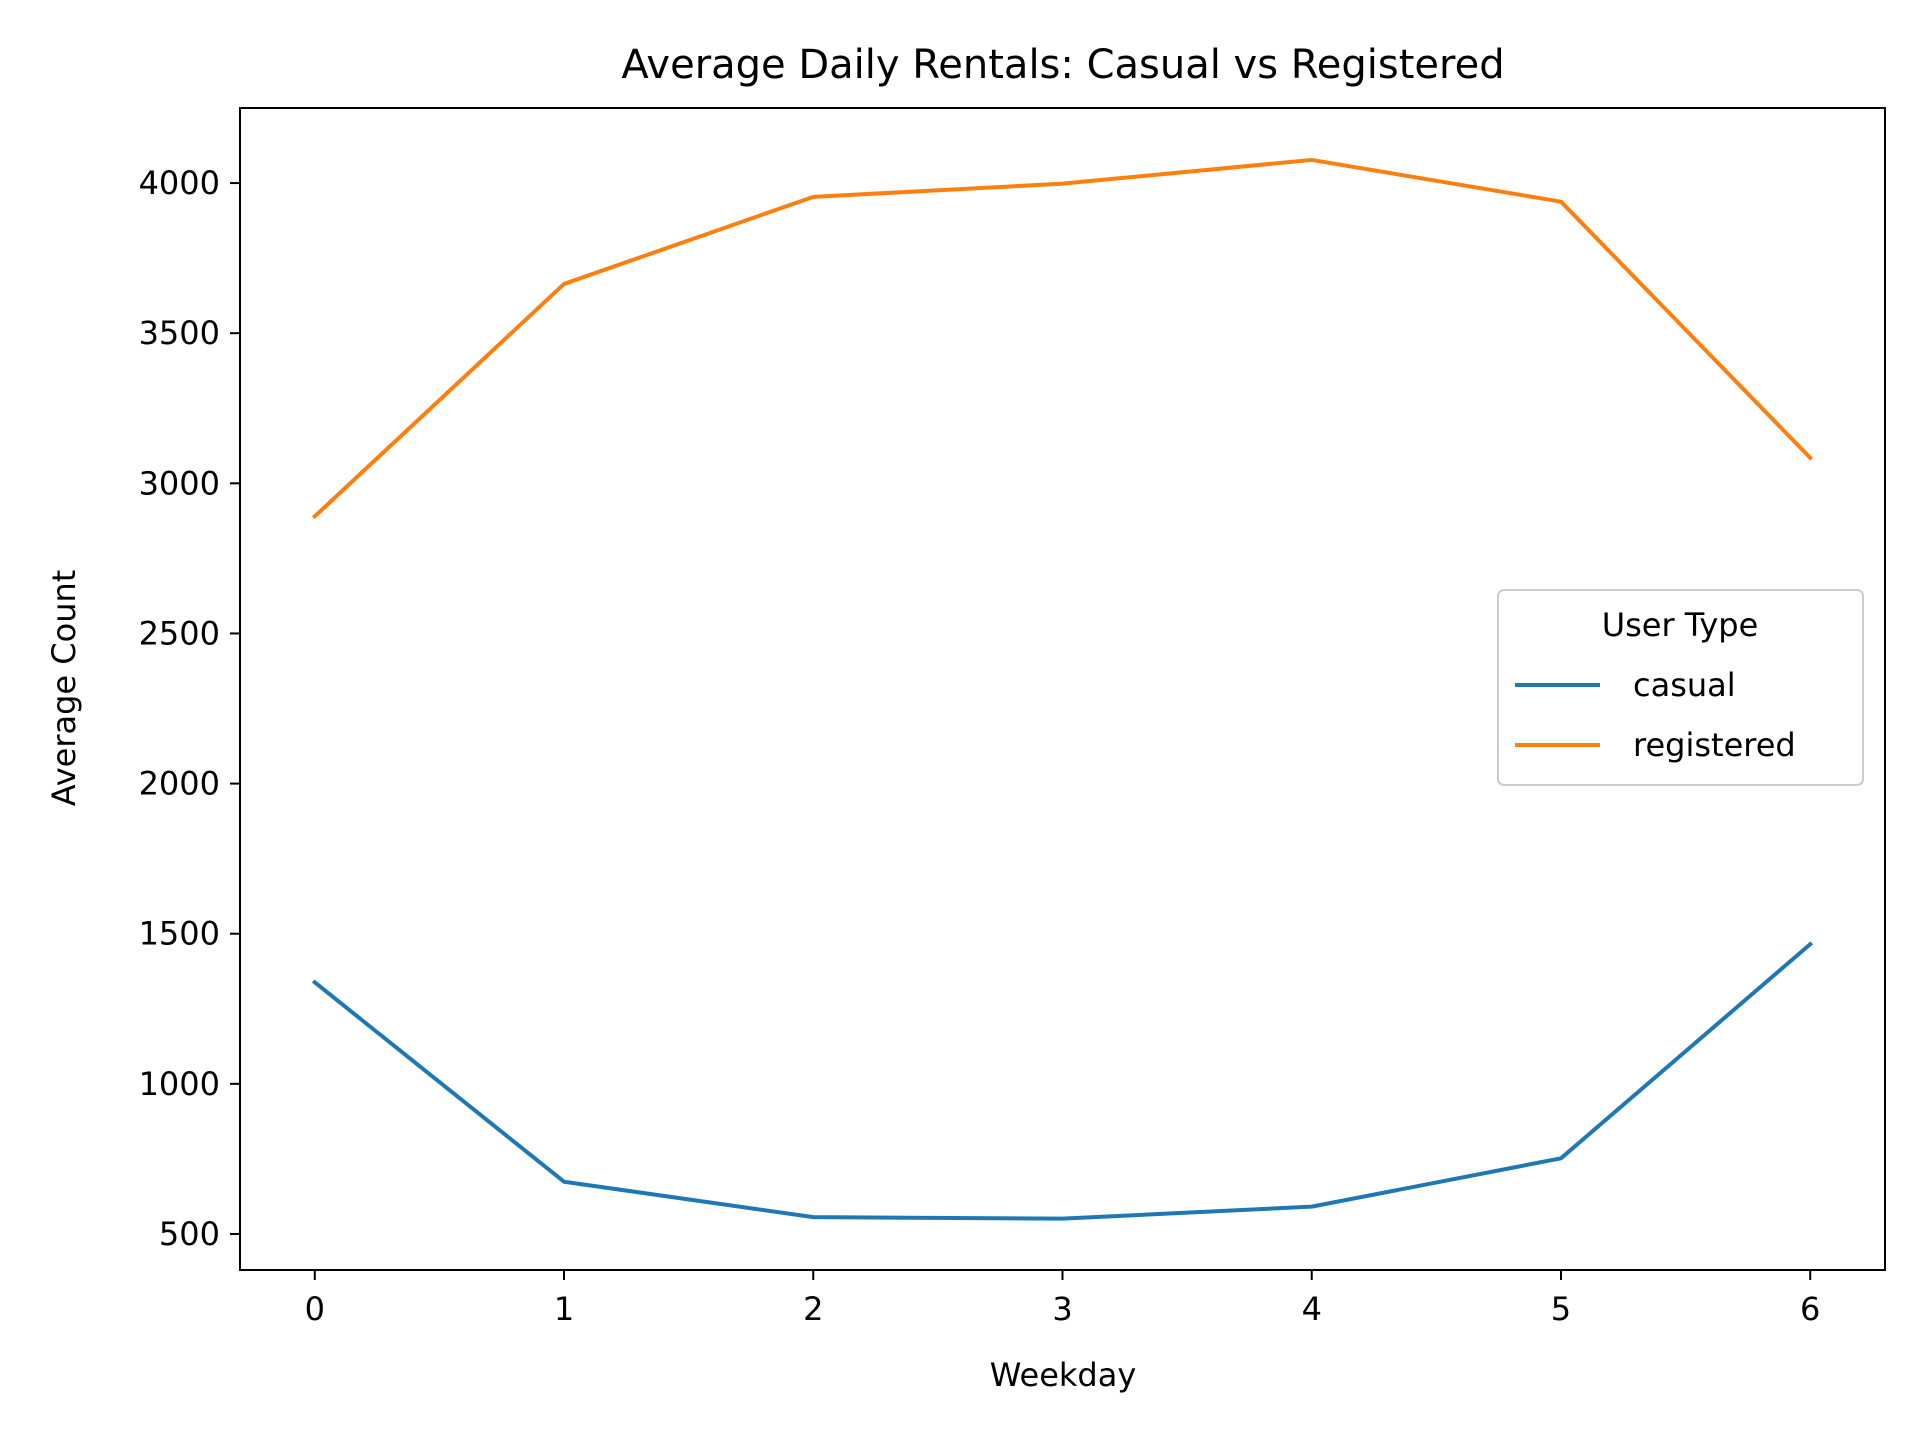  What do you see at coordinates (1810, 1309) in the screenshot?
I see `x-tick-label: 6` at bounding box center [1810, 1309].